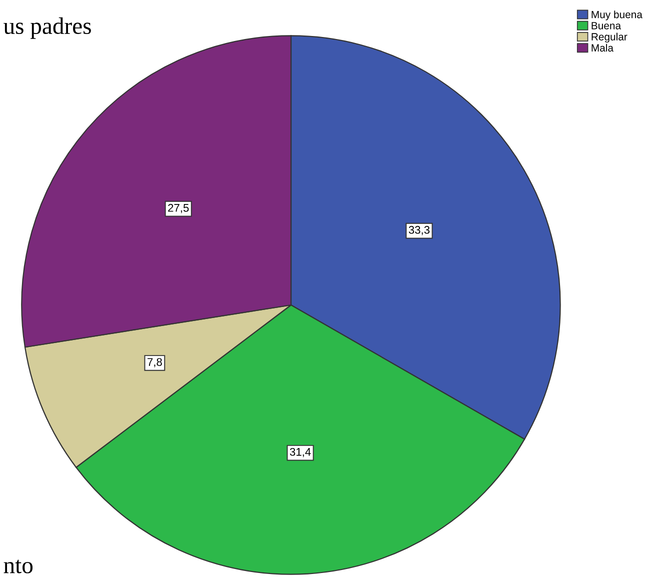  What do you see at coordinates (610, 37) in the screenshot?
I see `legend-label: Regular` at bounding box center [610, 37].